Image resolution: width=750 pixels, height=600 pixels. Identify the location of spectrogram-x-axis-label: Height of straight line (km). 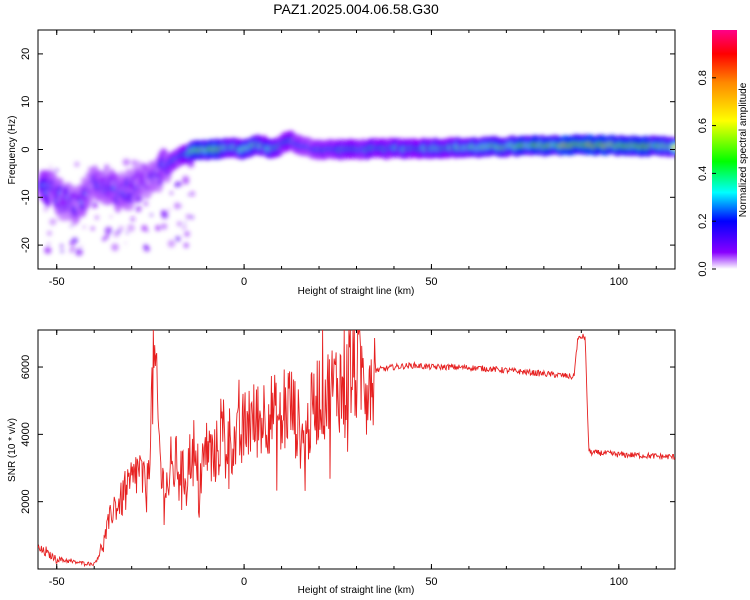
(356, 291).